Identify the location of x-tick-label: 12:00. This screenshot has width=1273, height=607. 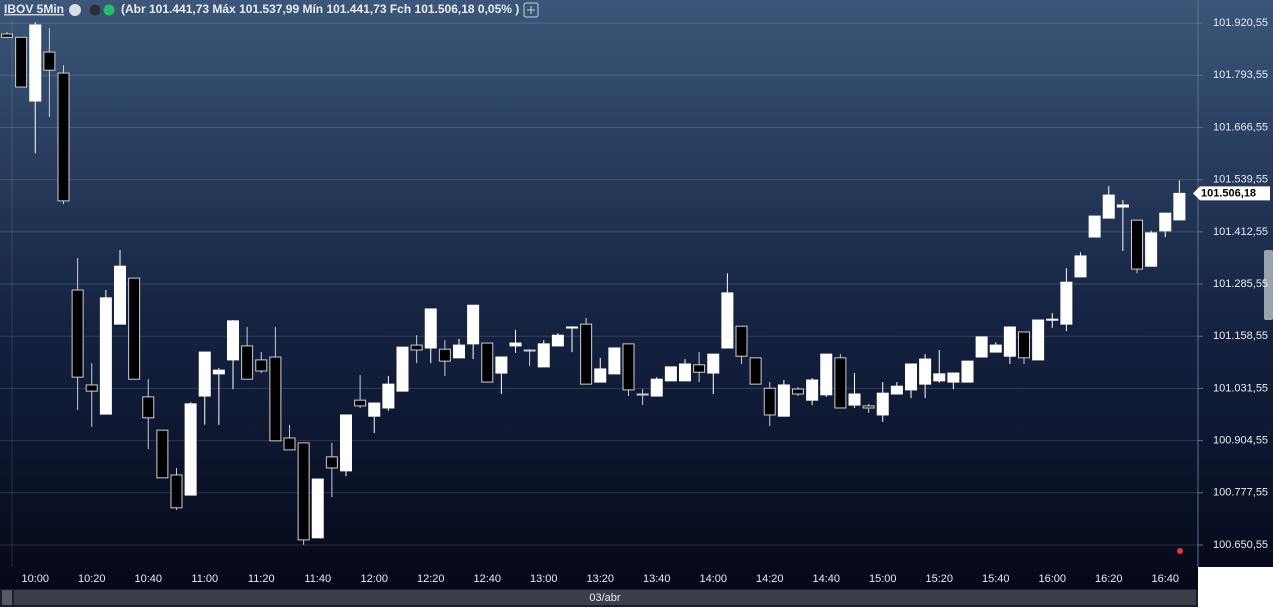
(374, 579).